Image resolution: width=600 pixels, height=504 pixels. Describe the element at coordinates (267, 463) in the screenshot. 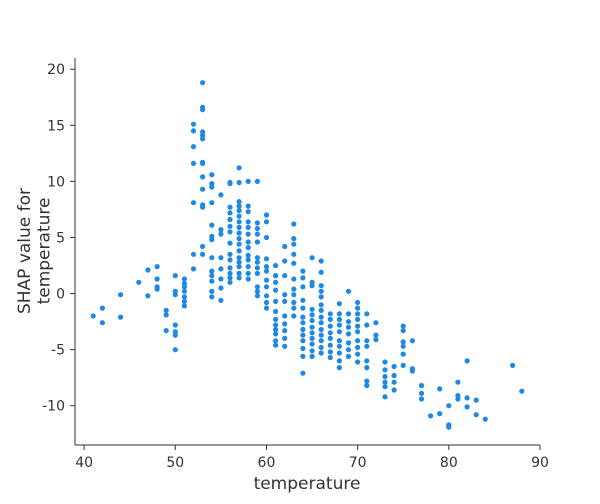

I see `x-tick-label: 60` at that location.